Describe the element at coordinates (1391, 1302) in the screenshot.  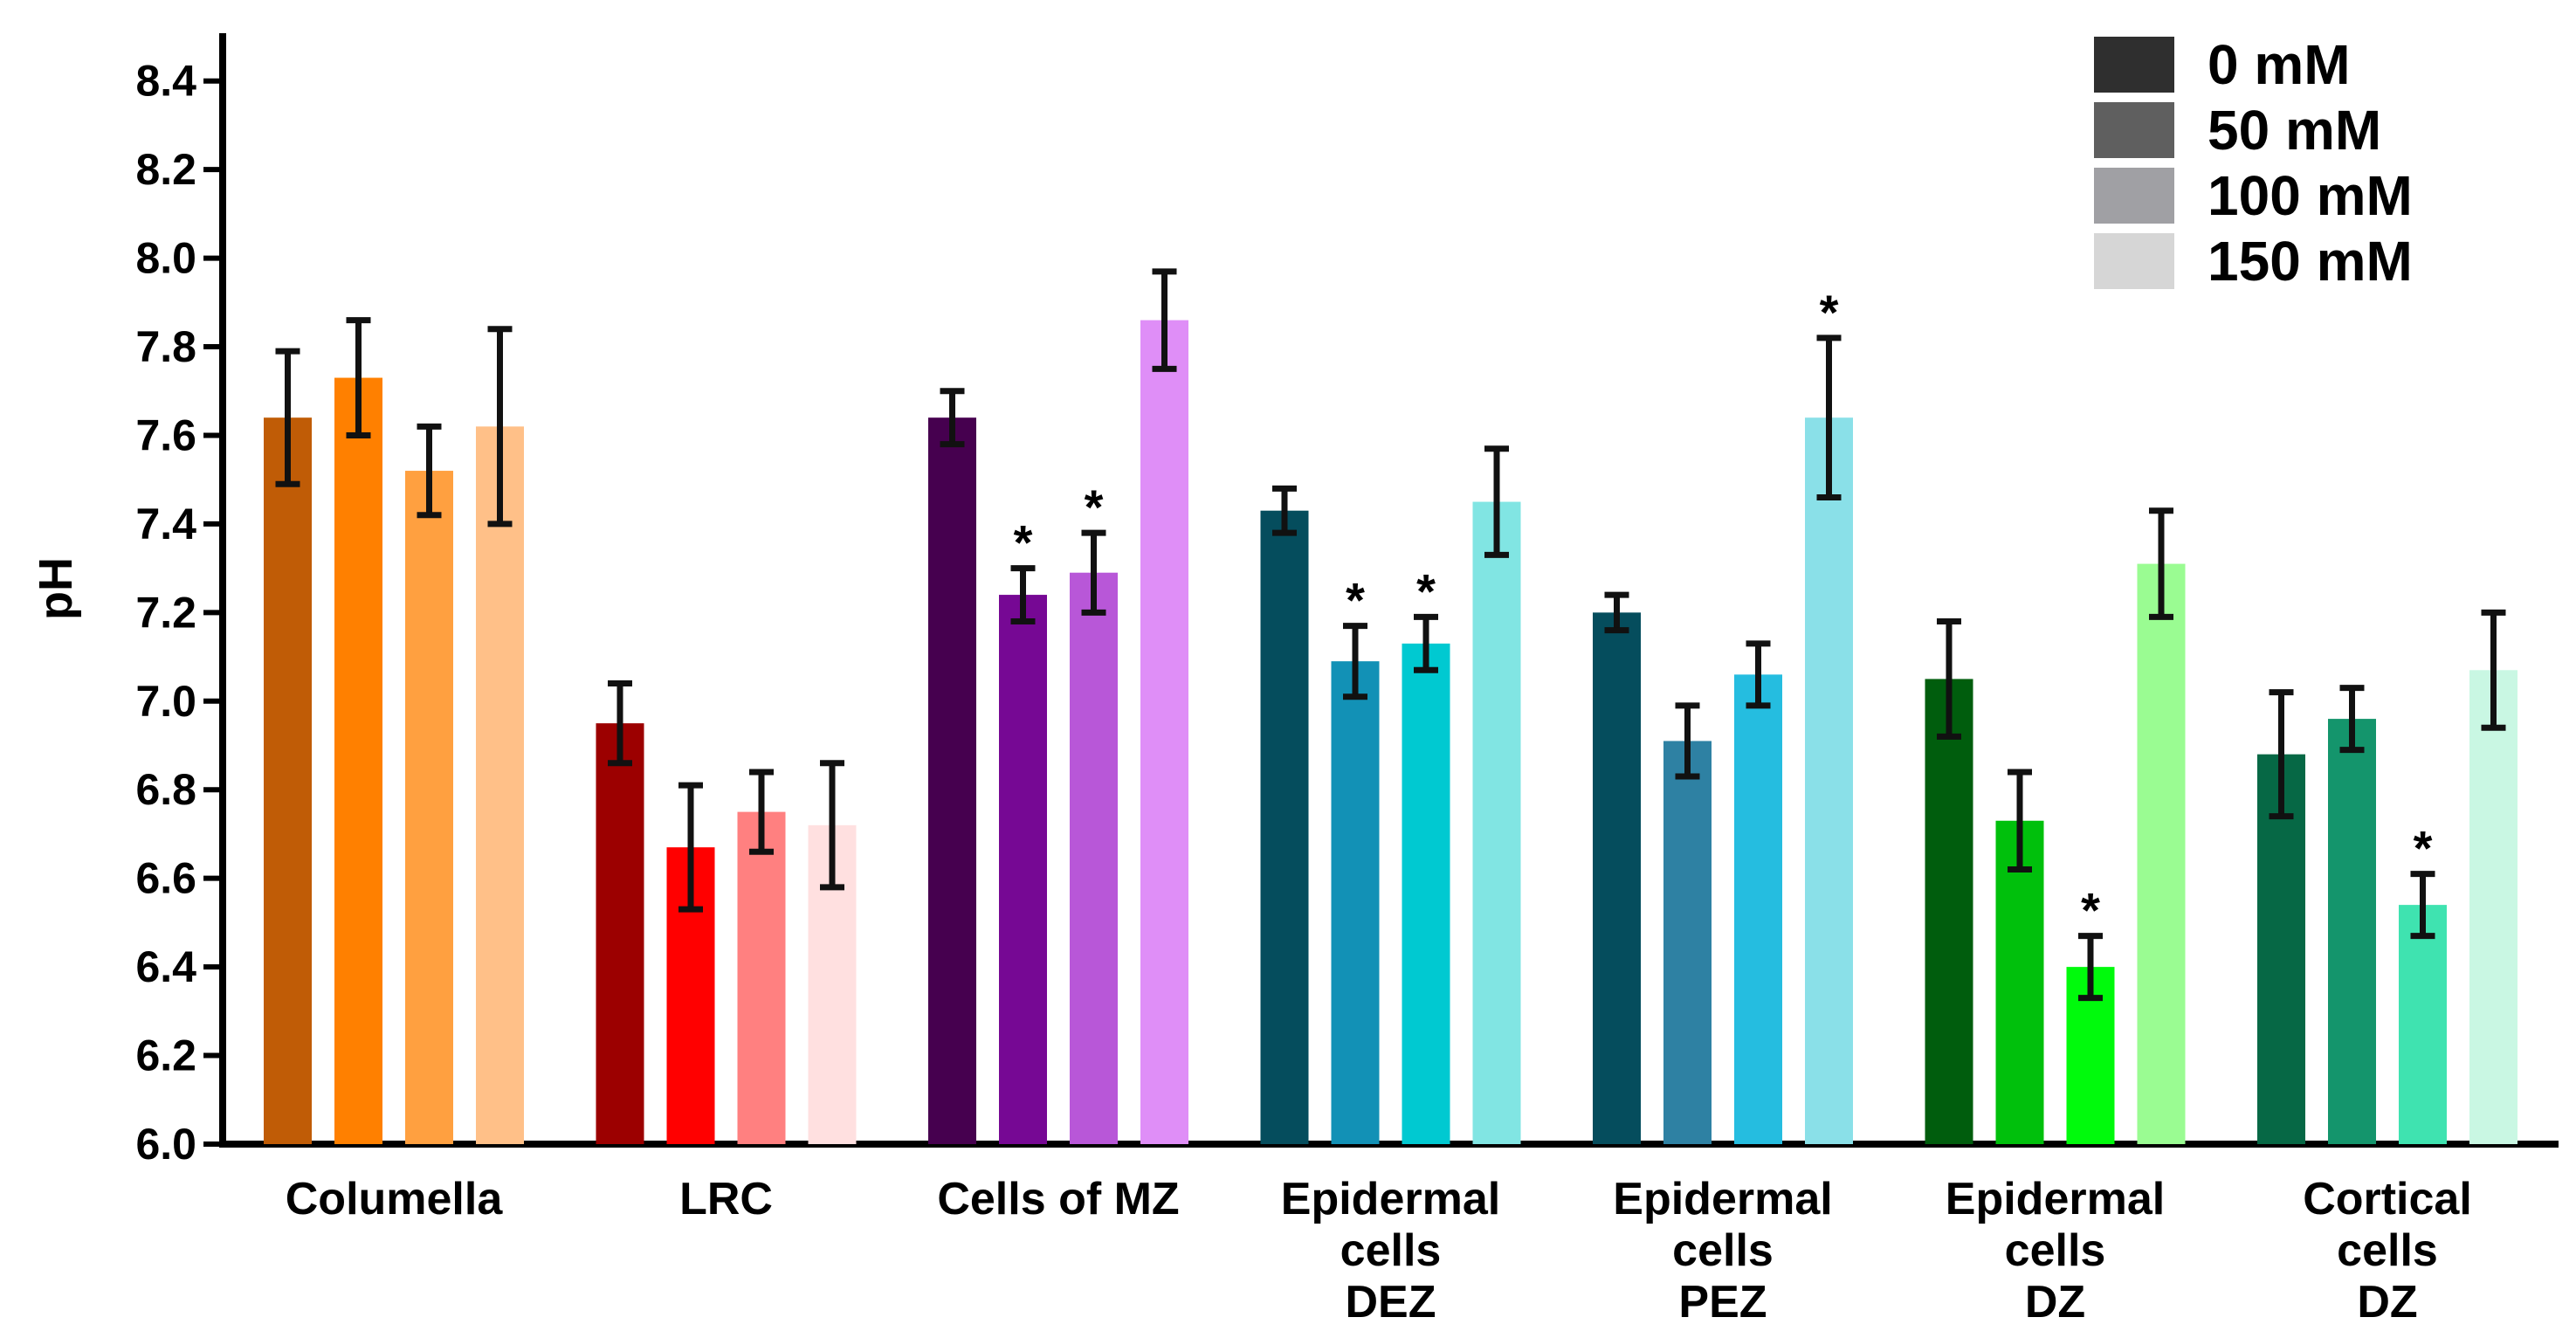
I see `category-label: DEZ` at that location.